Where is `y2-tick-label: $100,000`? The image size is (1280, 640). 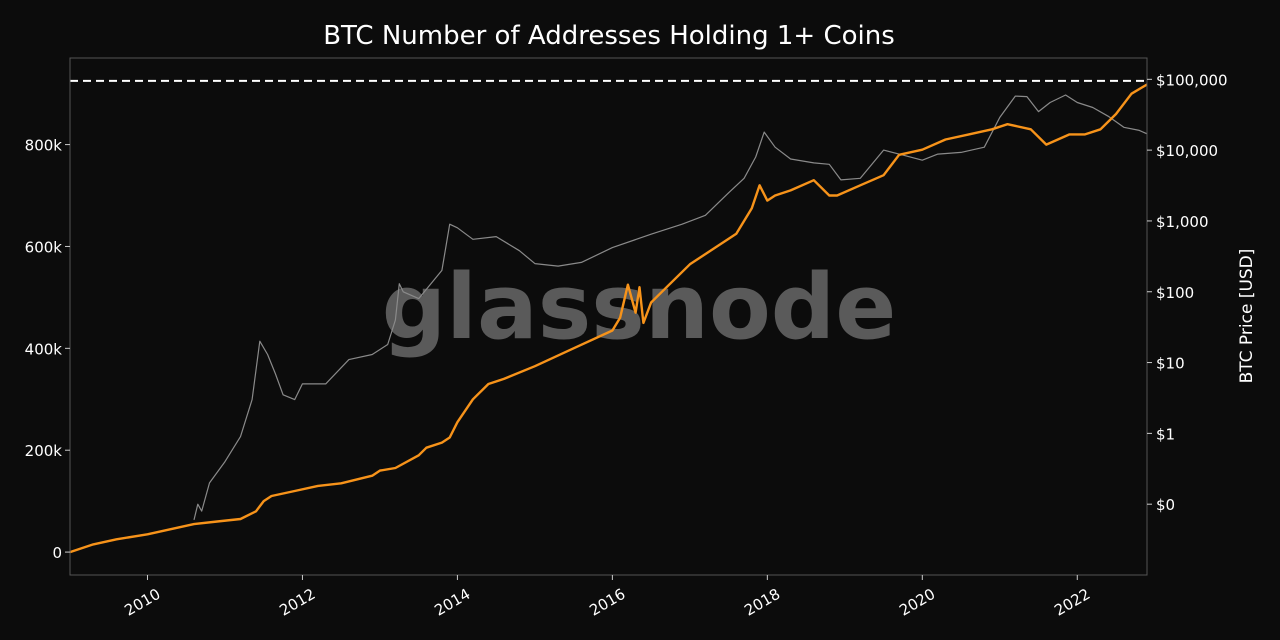
y2-tick-label: $100,000 is located at coordinates (1192, 80).